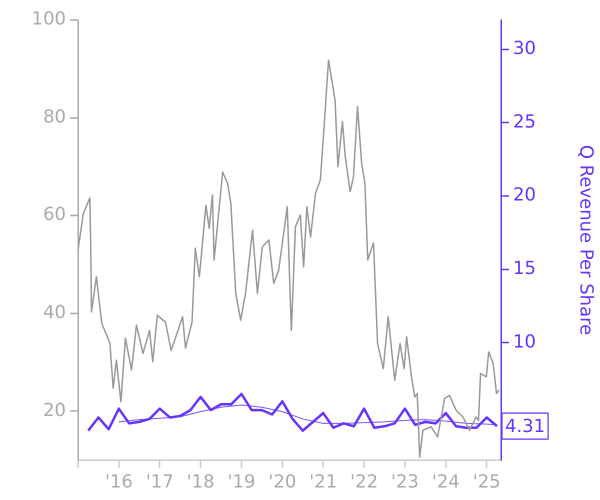 The height and width of the screenshot is (500, 600). I want to click on x-tick-label: '18, so click(200, 481).